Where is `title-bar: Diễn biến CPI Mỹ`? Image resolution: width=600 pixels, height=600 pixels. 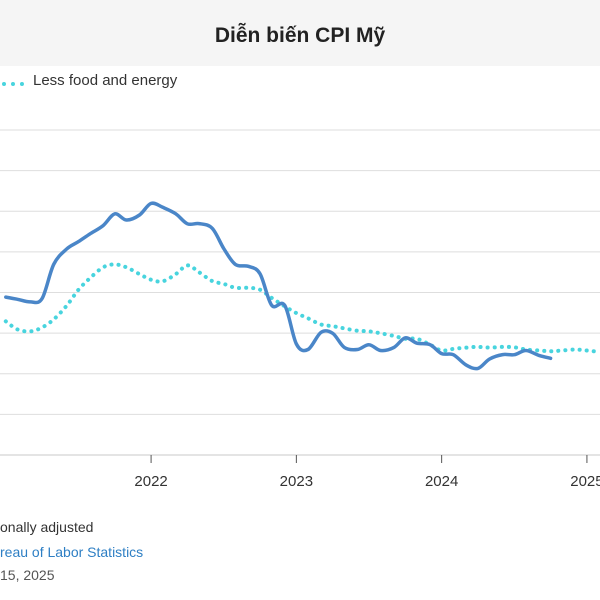 title-bar: Diễn biến CPI Mỹ is located at coordinates (300, 33).